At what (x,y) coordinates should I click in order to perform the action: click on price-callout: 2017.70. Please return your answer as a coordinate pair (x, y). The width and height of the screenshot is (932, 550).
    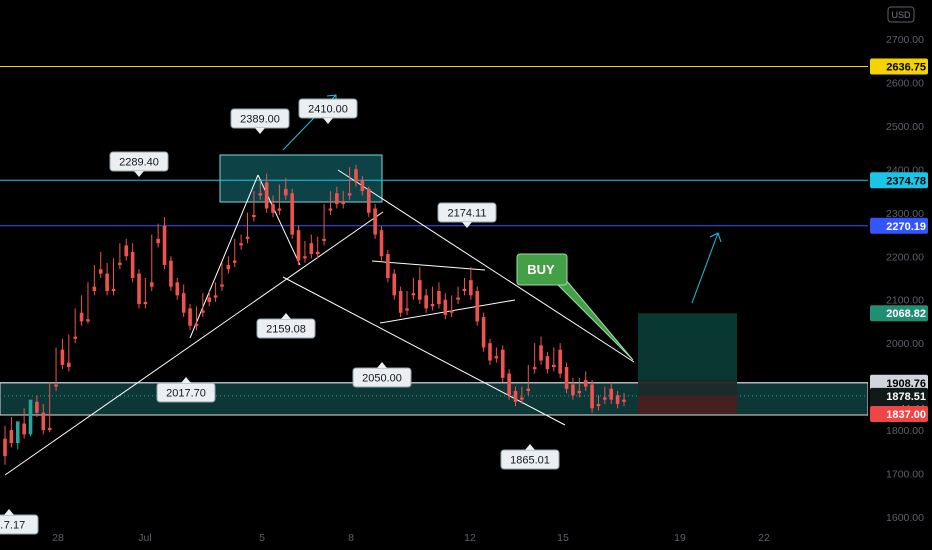
    Looking at the image, I should click on (186, 390).